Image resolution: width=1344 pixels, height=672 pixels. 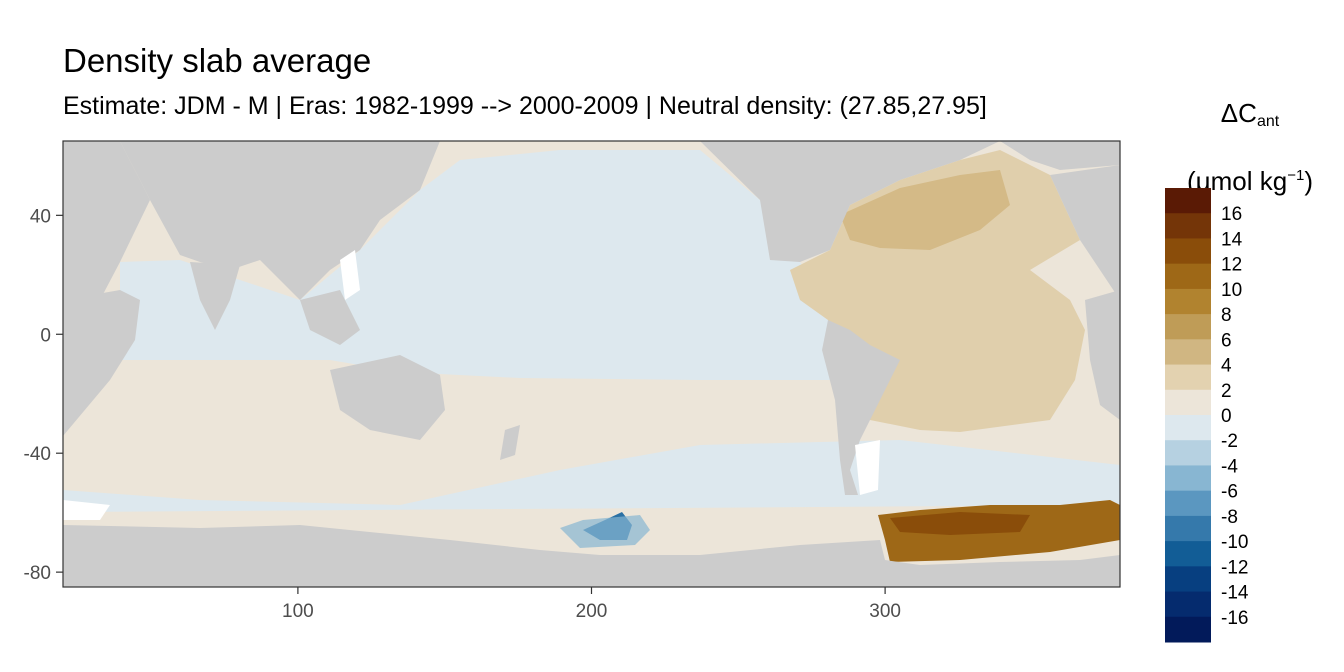 I want to click on legend-break-label: 12, so click(x=1231, y=265).